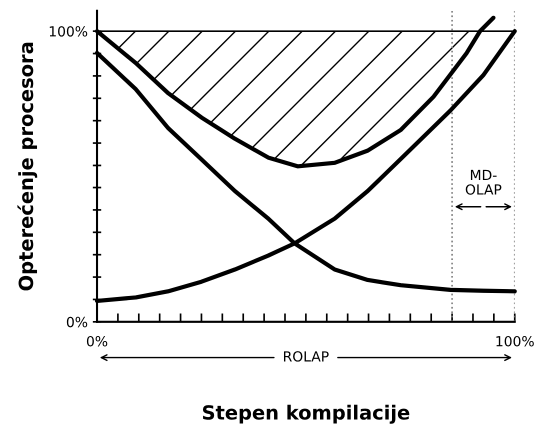 This screenshot has width=539, height=432. I want to click on y-axis-title: Opterećenje procesora, so click(27, 166).